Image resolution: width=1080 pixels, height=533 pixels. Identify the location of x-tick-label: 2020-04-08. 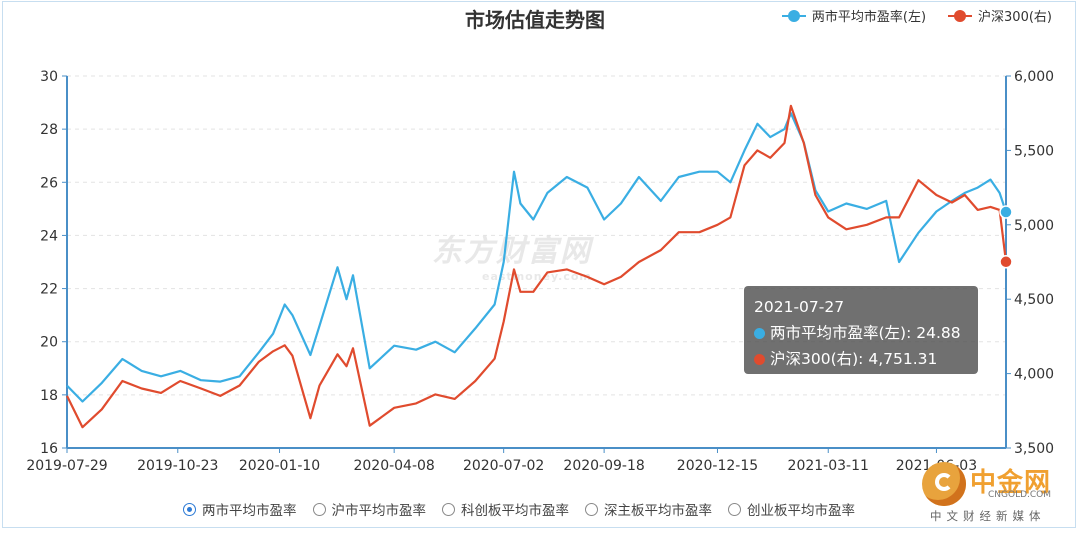
(393, 466).